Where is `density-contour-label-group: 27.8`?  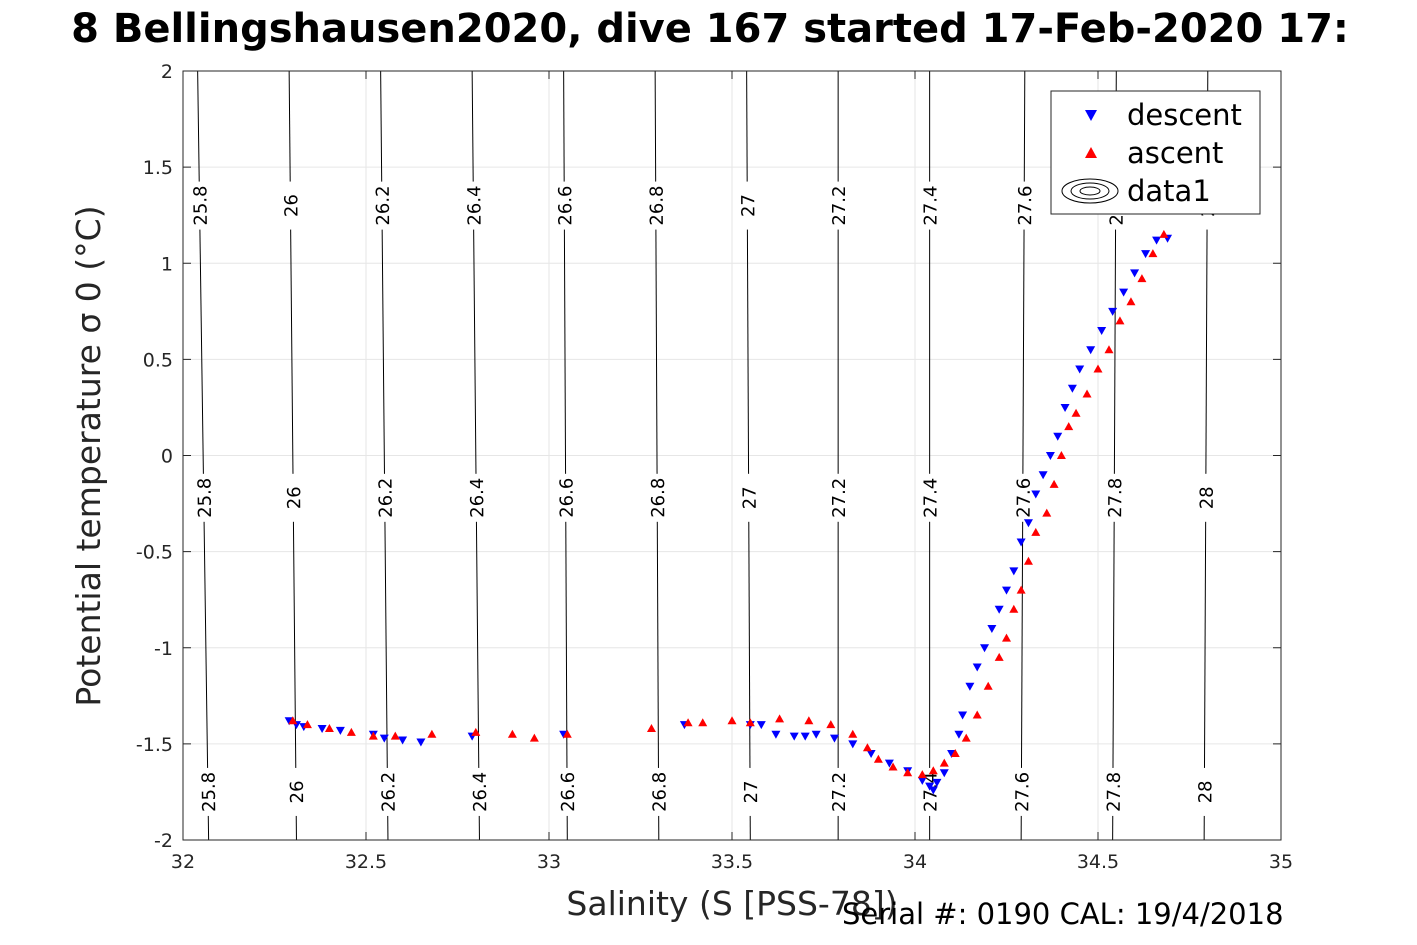 density-contour-label-group: 27.8 is located at coordinates (1114, 497).